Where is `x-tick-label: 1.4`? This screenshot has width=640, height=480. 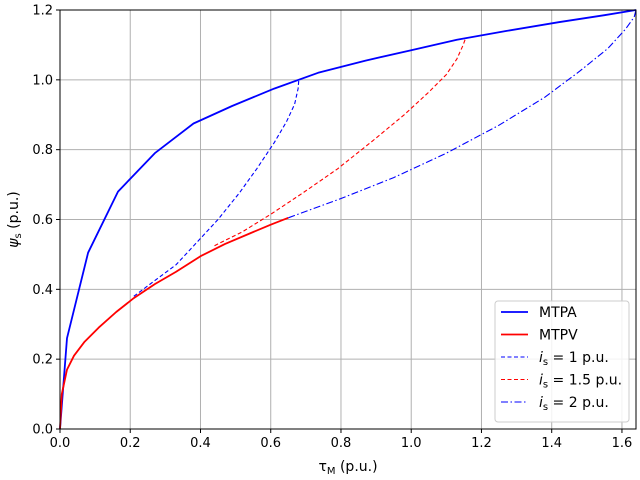
x-tick-label: 1.4 is located at coordinates (551, 443).